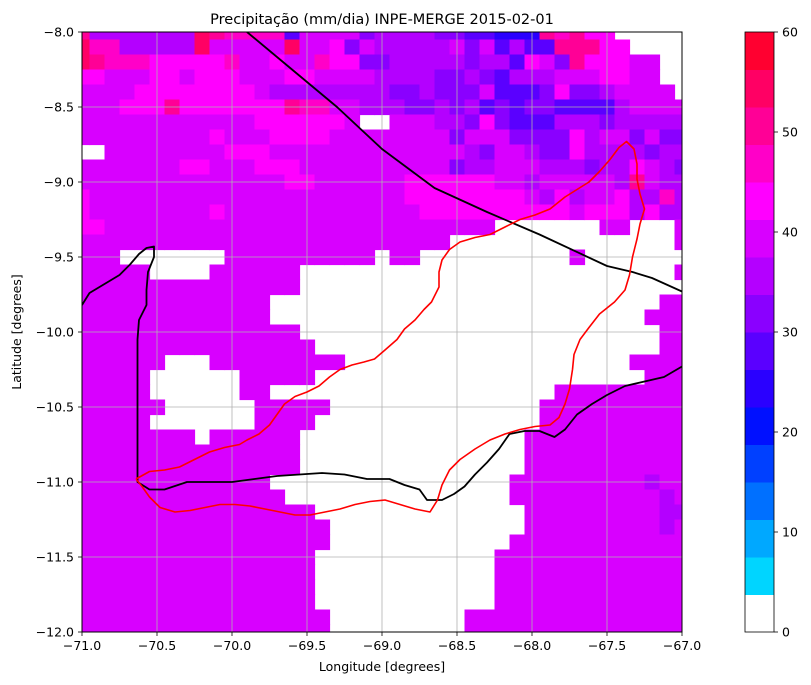 Image resolution: width=811 pixels, height=685 pixels. I want to click on colorbar-tick-label: 50, so click(790, 132).